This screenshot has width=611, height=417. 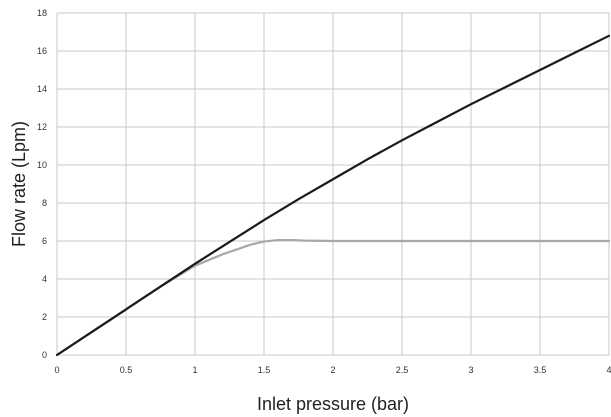 What do you see at coordinates (42, 51) in the screenshot?
I see `y-tick-label: 16` at bounding box center [42, 51].